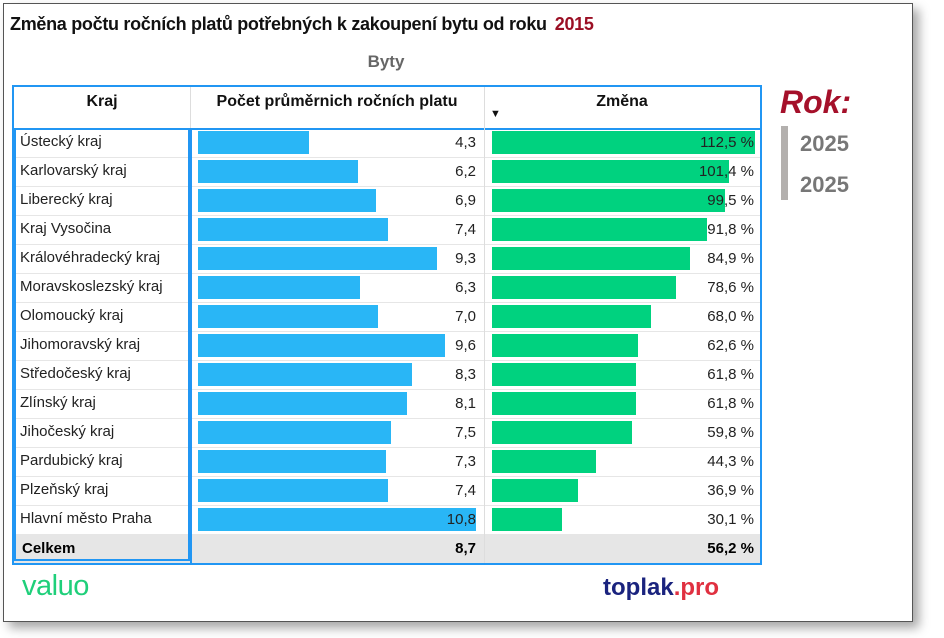 The height and width of the screenshot is (638, 944). I want to click on subtitle: Byty, so click(386, 61).